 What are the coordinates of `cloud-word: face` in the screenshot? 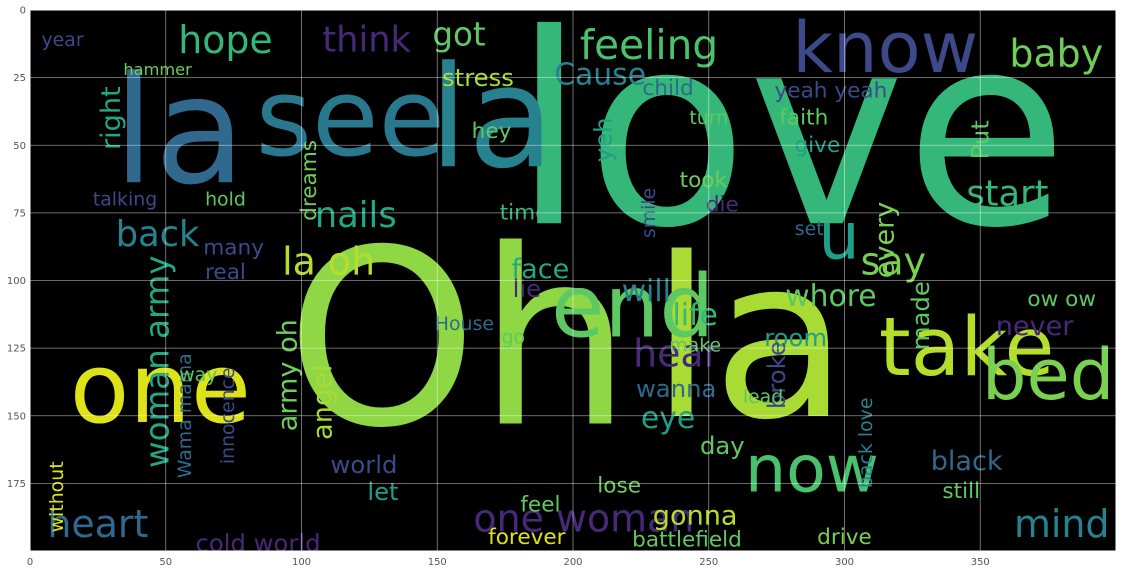 It's located at (541, 269).